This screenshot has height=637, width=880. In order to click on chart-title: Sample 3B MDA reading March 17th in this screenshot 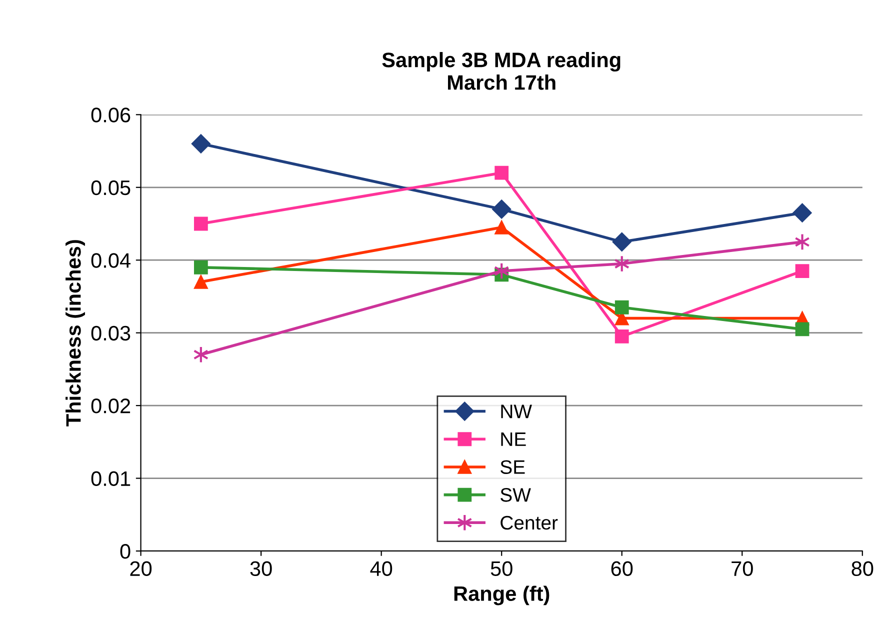, I will do `click(501, 71)`.